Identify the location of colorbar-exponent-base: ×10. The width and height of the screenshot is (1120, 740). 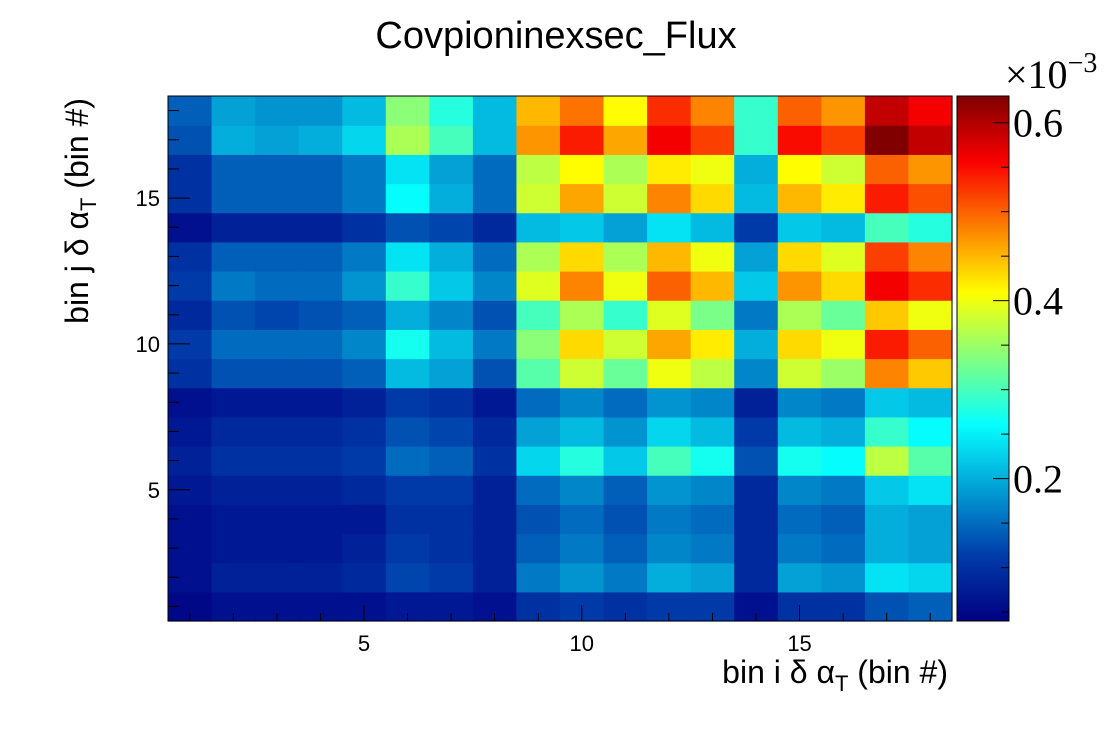
(1036, 74).